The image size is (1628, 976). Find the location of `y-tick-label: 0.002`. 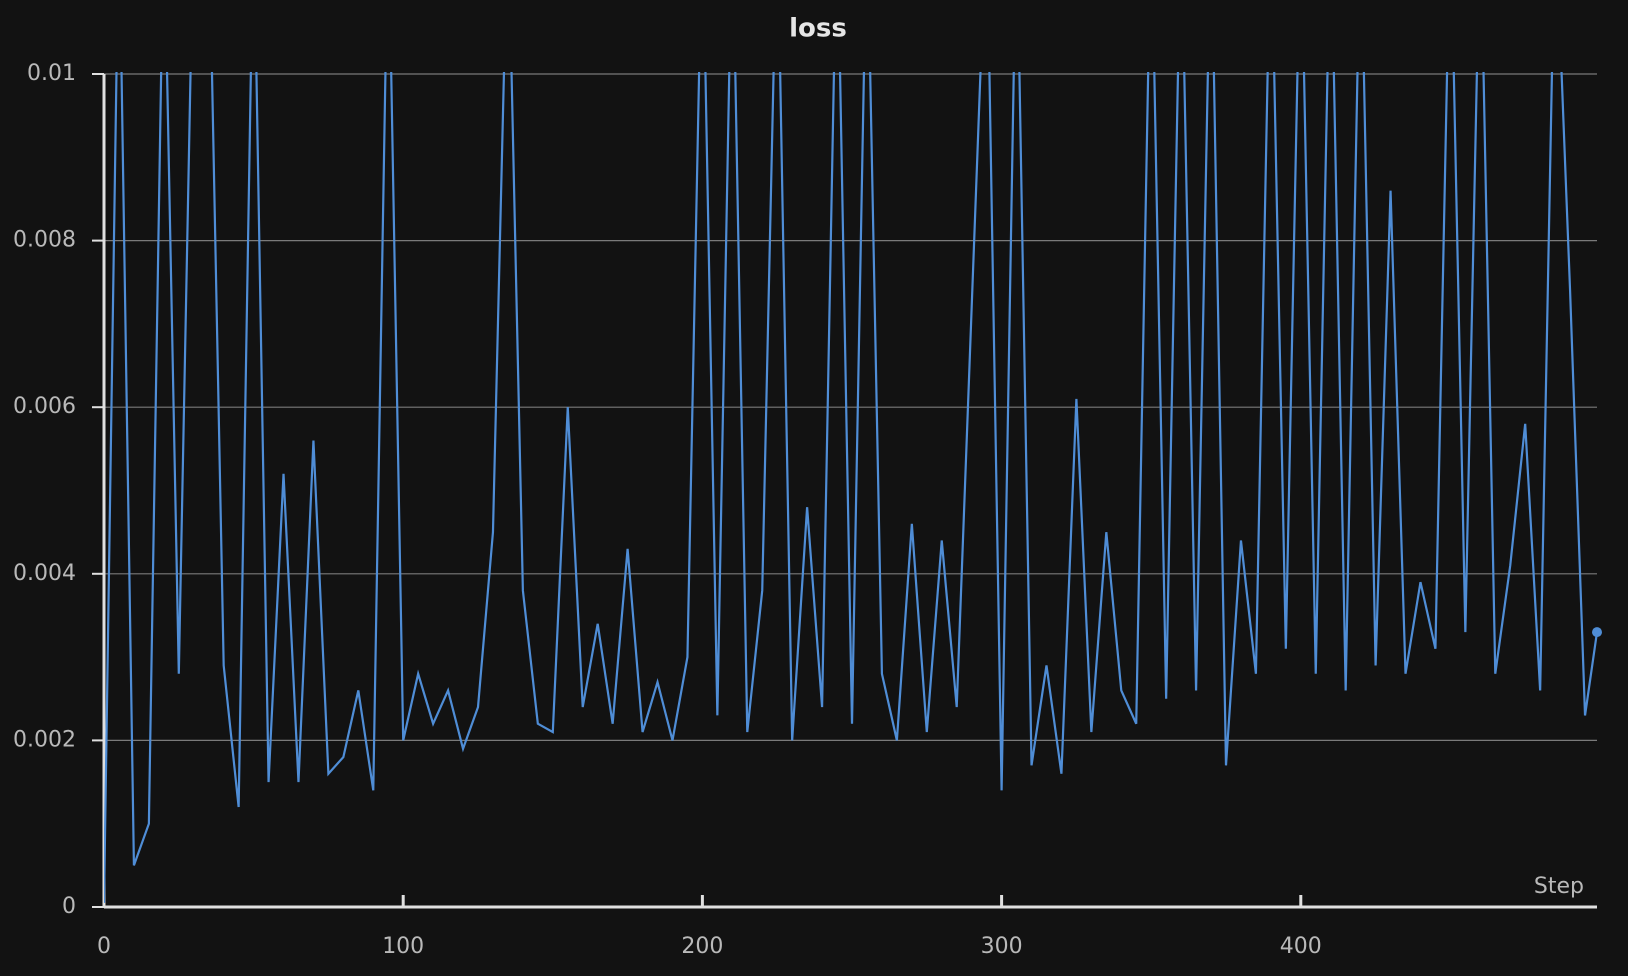

y-tick-label: 0.002 is located at coordinates (44, 739).